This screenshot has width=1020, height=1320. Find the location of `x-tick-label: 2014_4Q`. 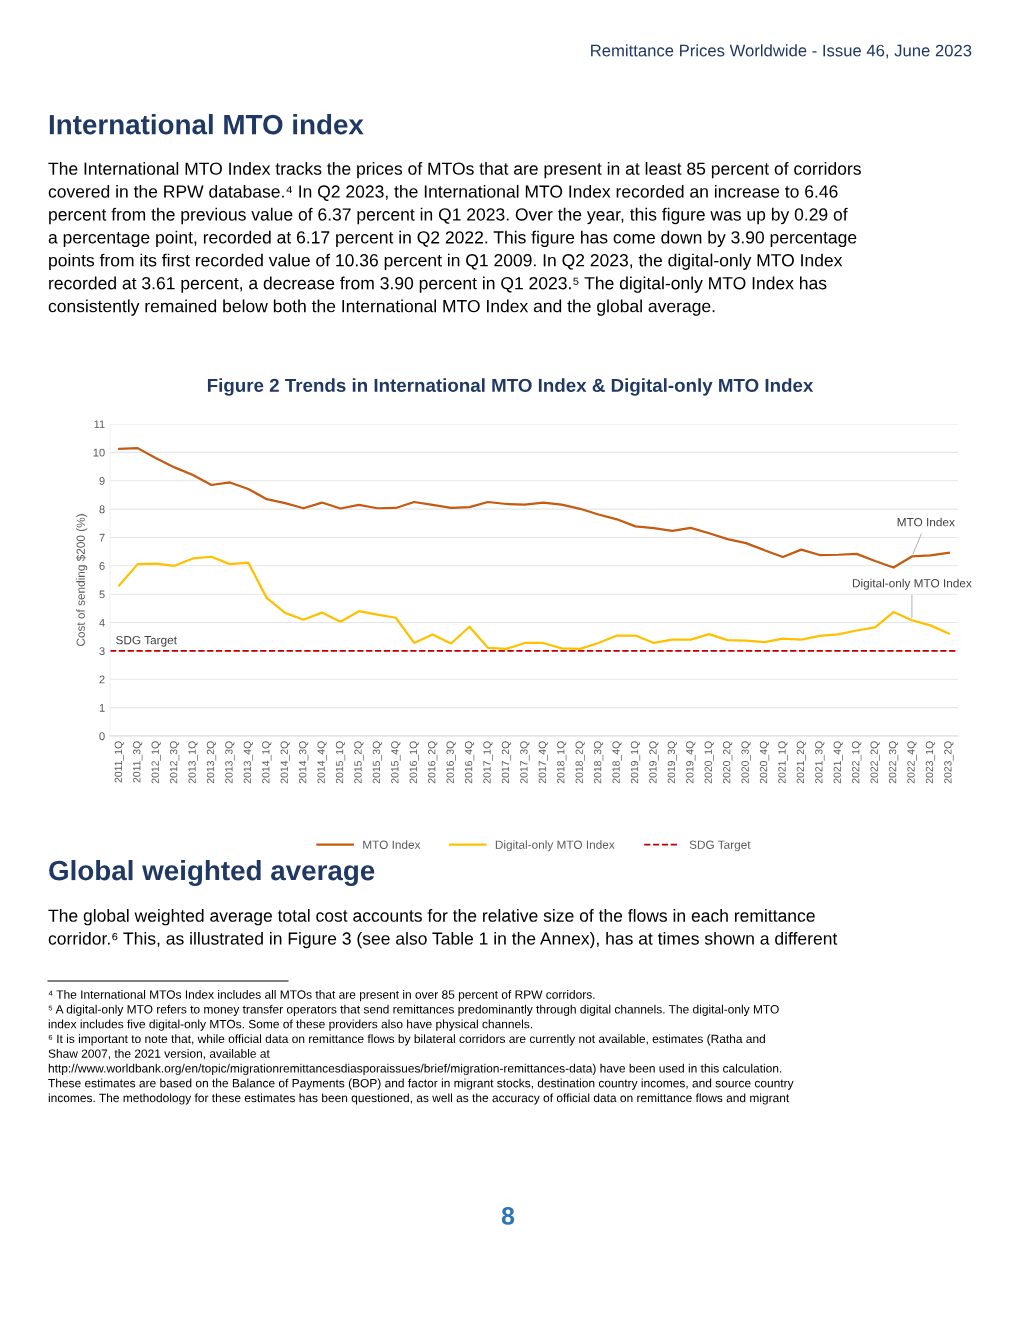

x-tick-label: 2014_4Q is located at coordinates (322, 762).